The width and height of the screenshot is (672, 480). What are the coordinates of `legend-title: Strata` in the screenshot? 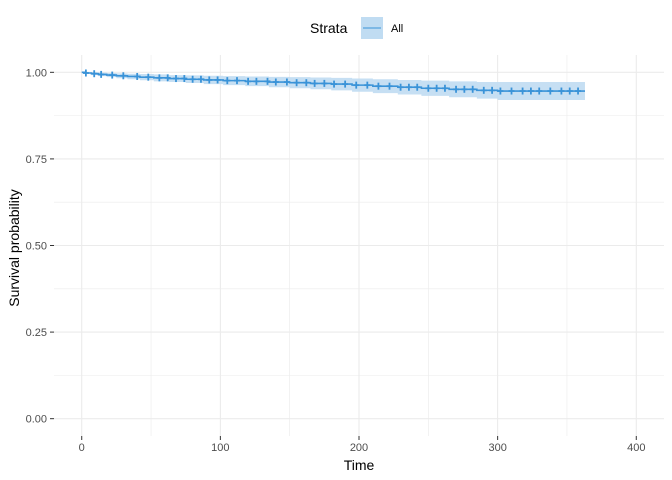 It's located at (329, 28).